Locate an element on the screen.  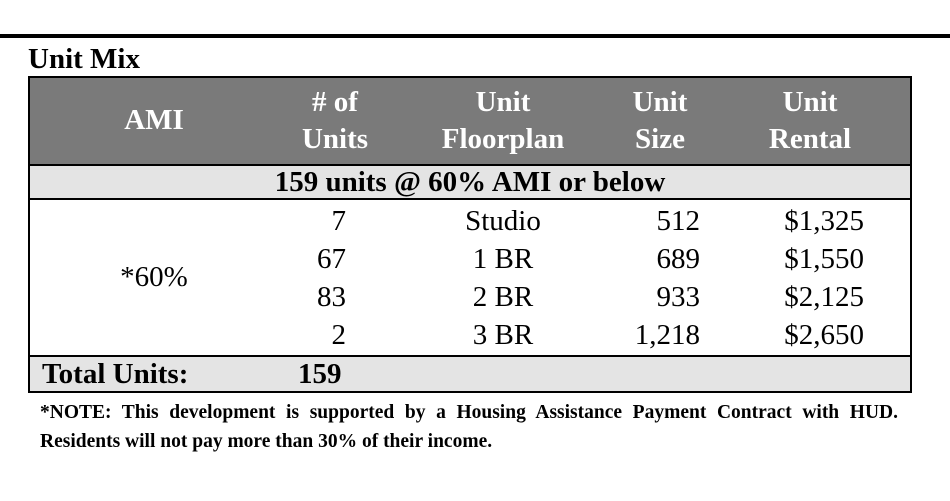
floorplan-cell: 1 BR is located at coordinates (503, 259).